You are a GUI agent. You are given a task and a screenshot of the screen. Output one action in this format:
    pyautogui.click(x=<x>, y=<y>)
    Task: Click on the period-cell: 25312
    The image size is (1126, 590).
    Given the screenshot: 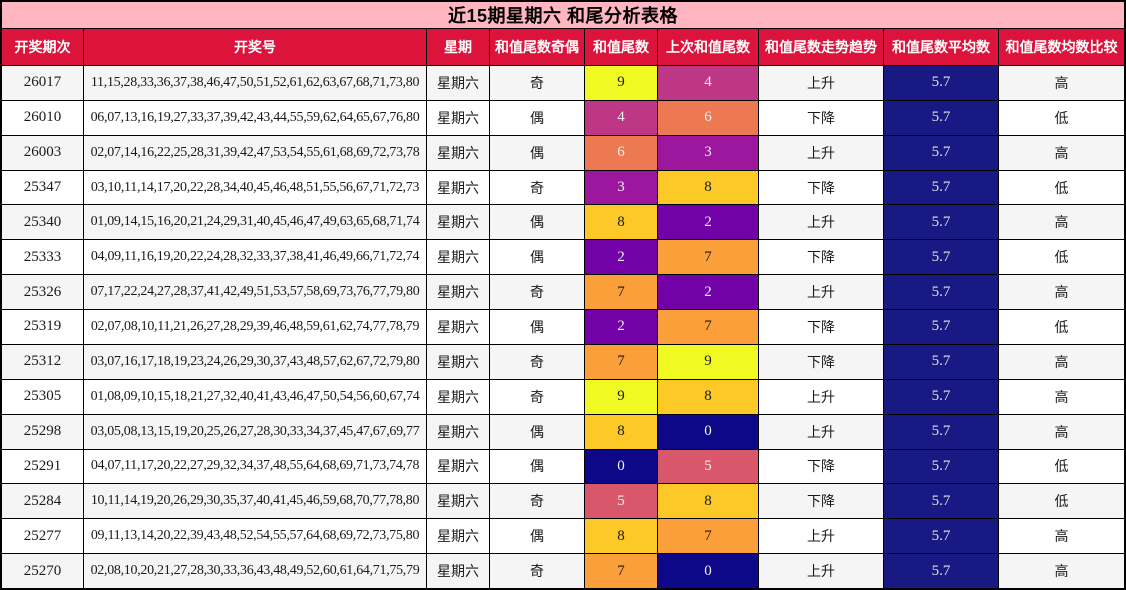 What is the action you would take?
    pyautogui.click(x=42, y=361)
    